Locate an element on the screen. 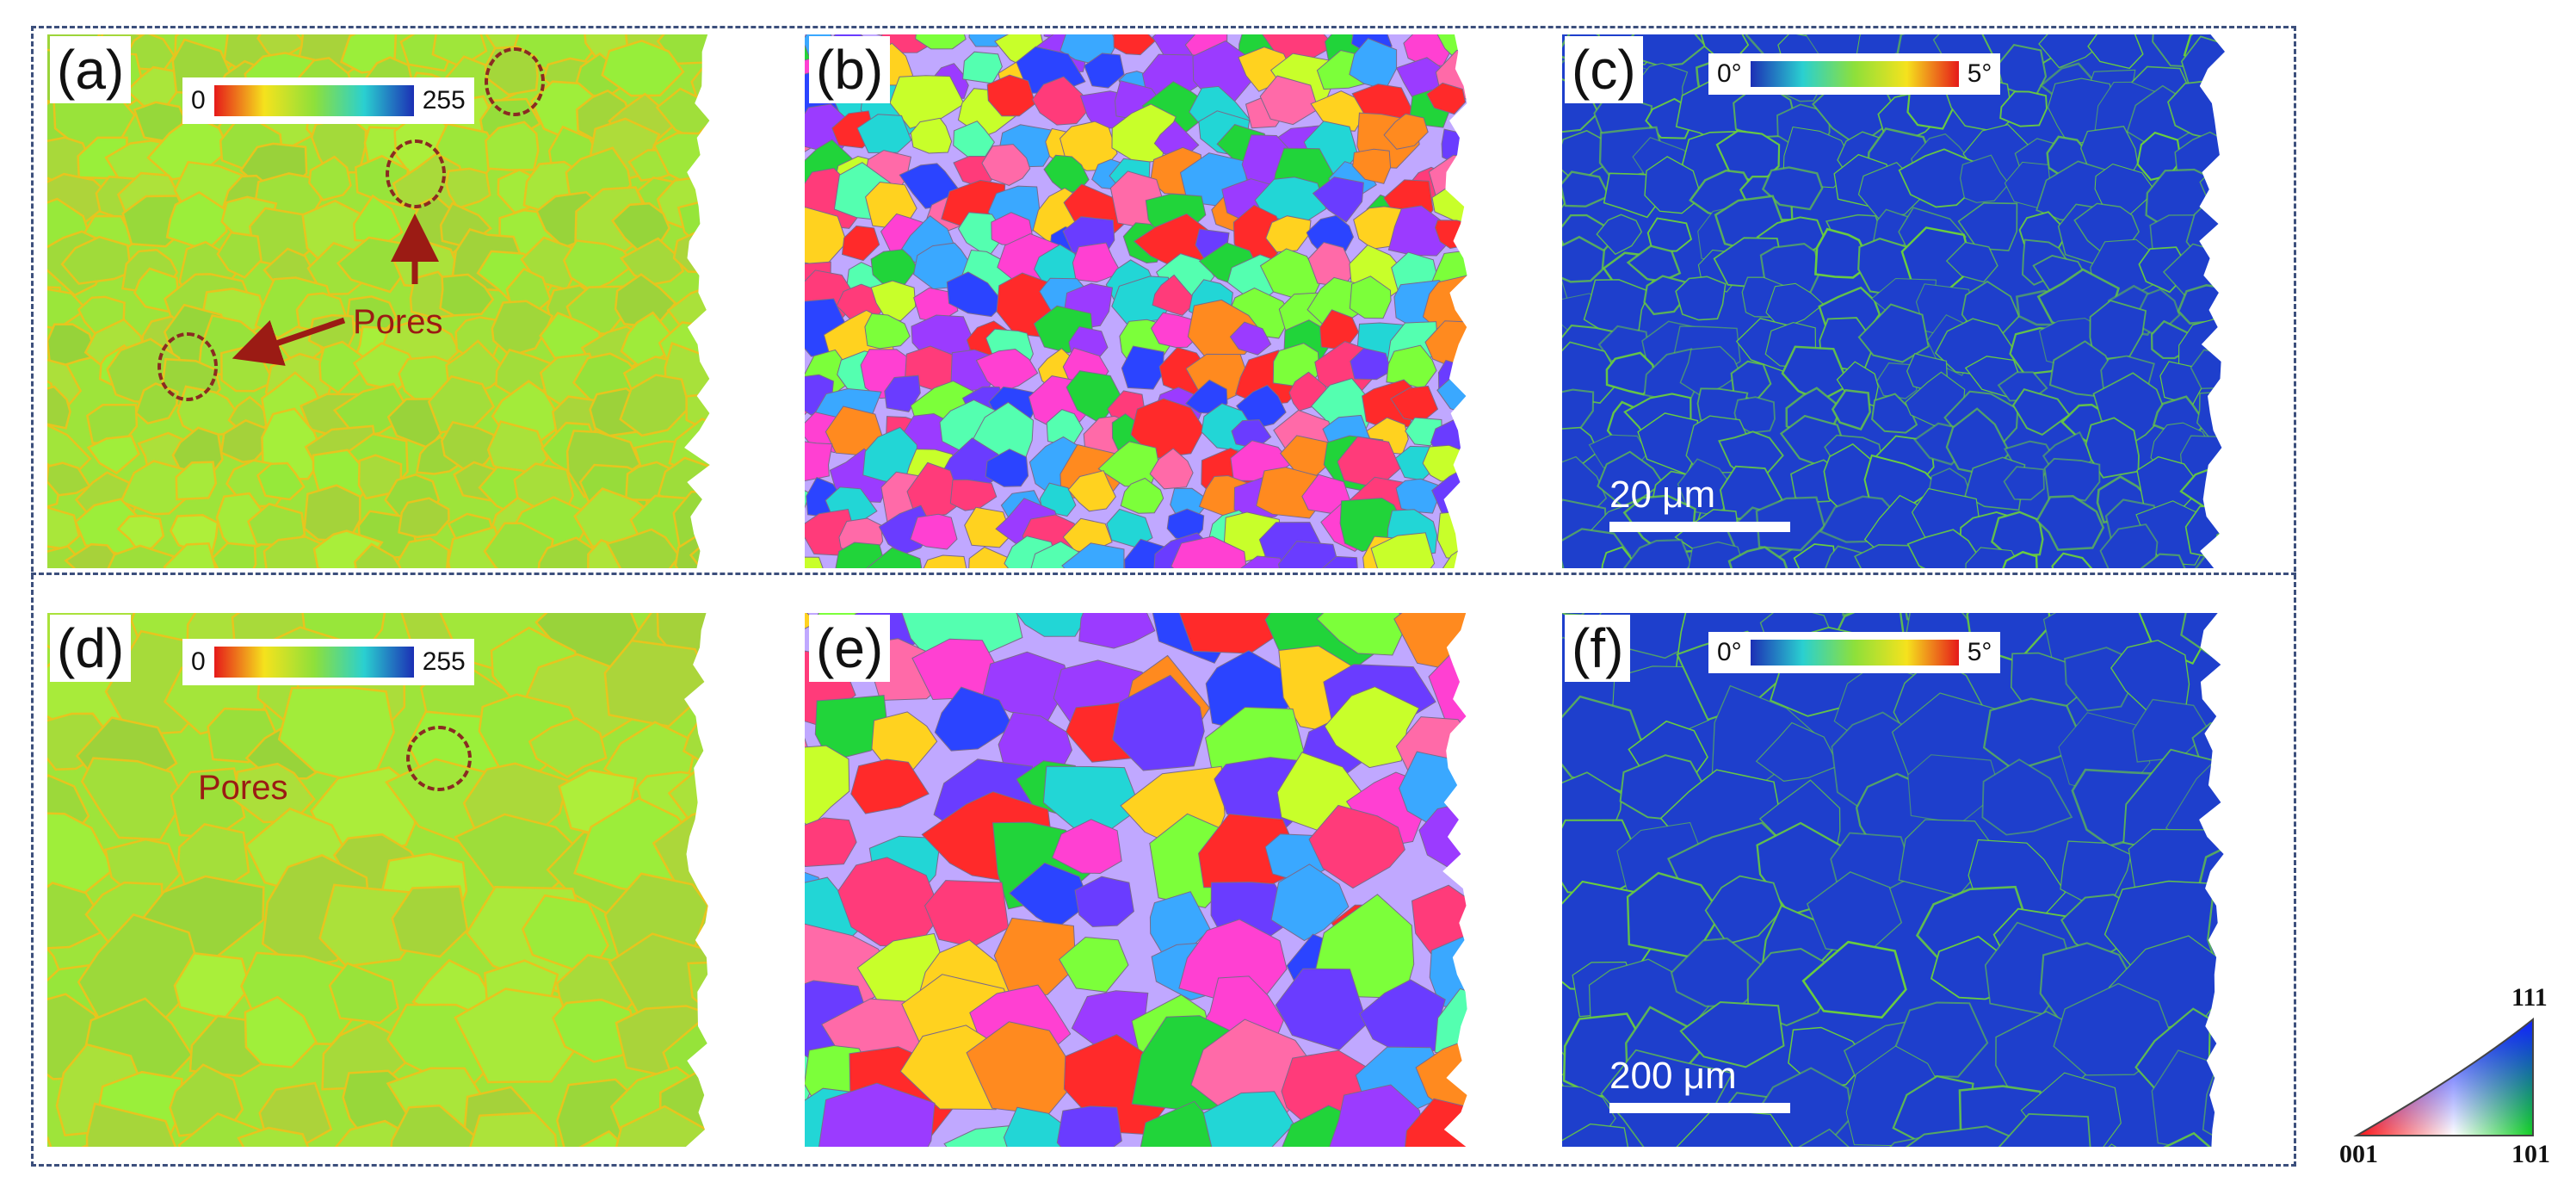  panel-c-label: (c) is located at coordinates (1604, 69).